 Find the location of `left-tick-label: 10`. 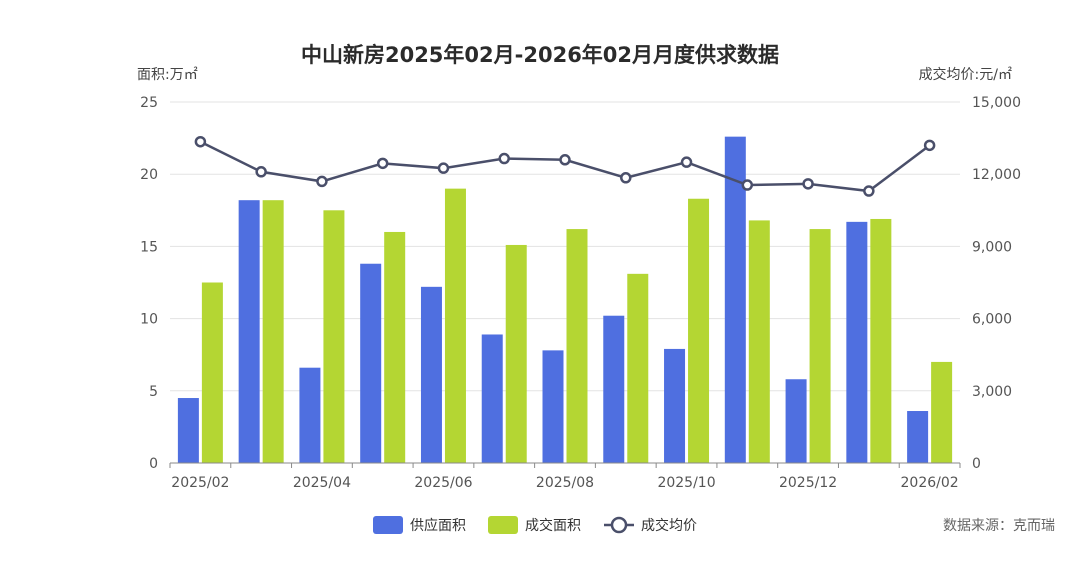

left-tick-label: 10 is located at coordinates (149, 320).